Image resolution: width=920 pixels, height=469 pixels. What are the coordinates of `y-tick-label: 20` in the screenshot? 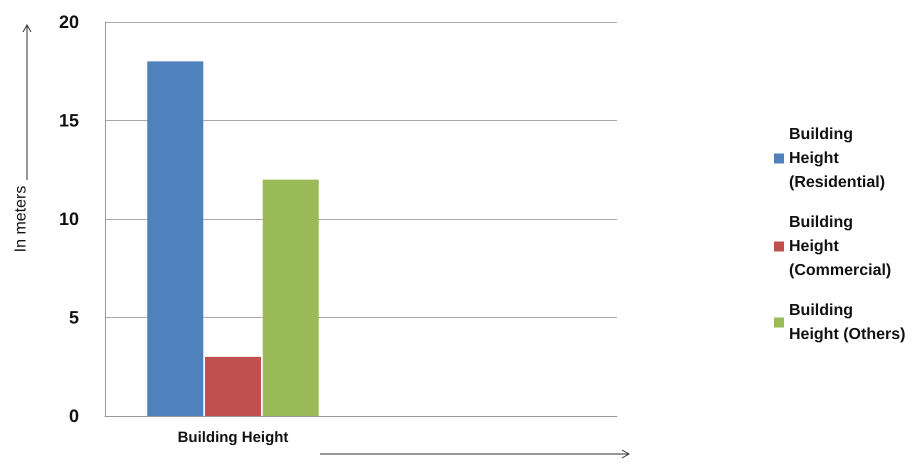 It's located at (68, 22).